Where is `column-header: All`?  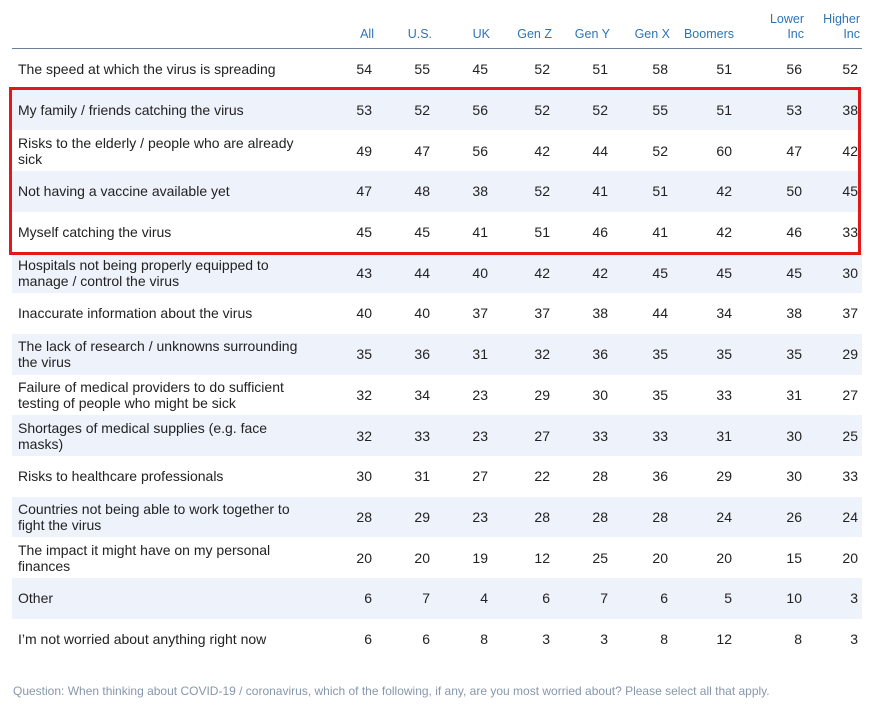 column-header: All is located at coordinates (347, 28).